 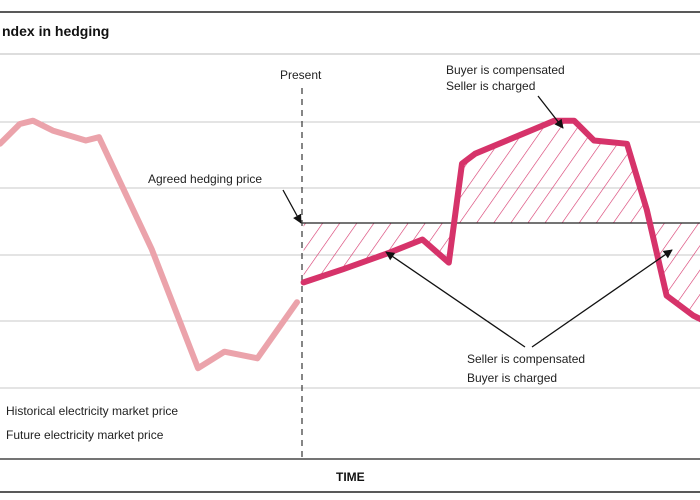 I want to click on seller-compensated-arrow-right, so click(x=602, y=298).